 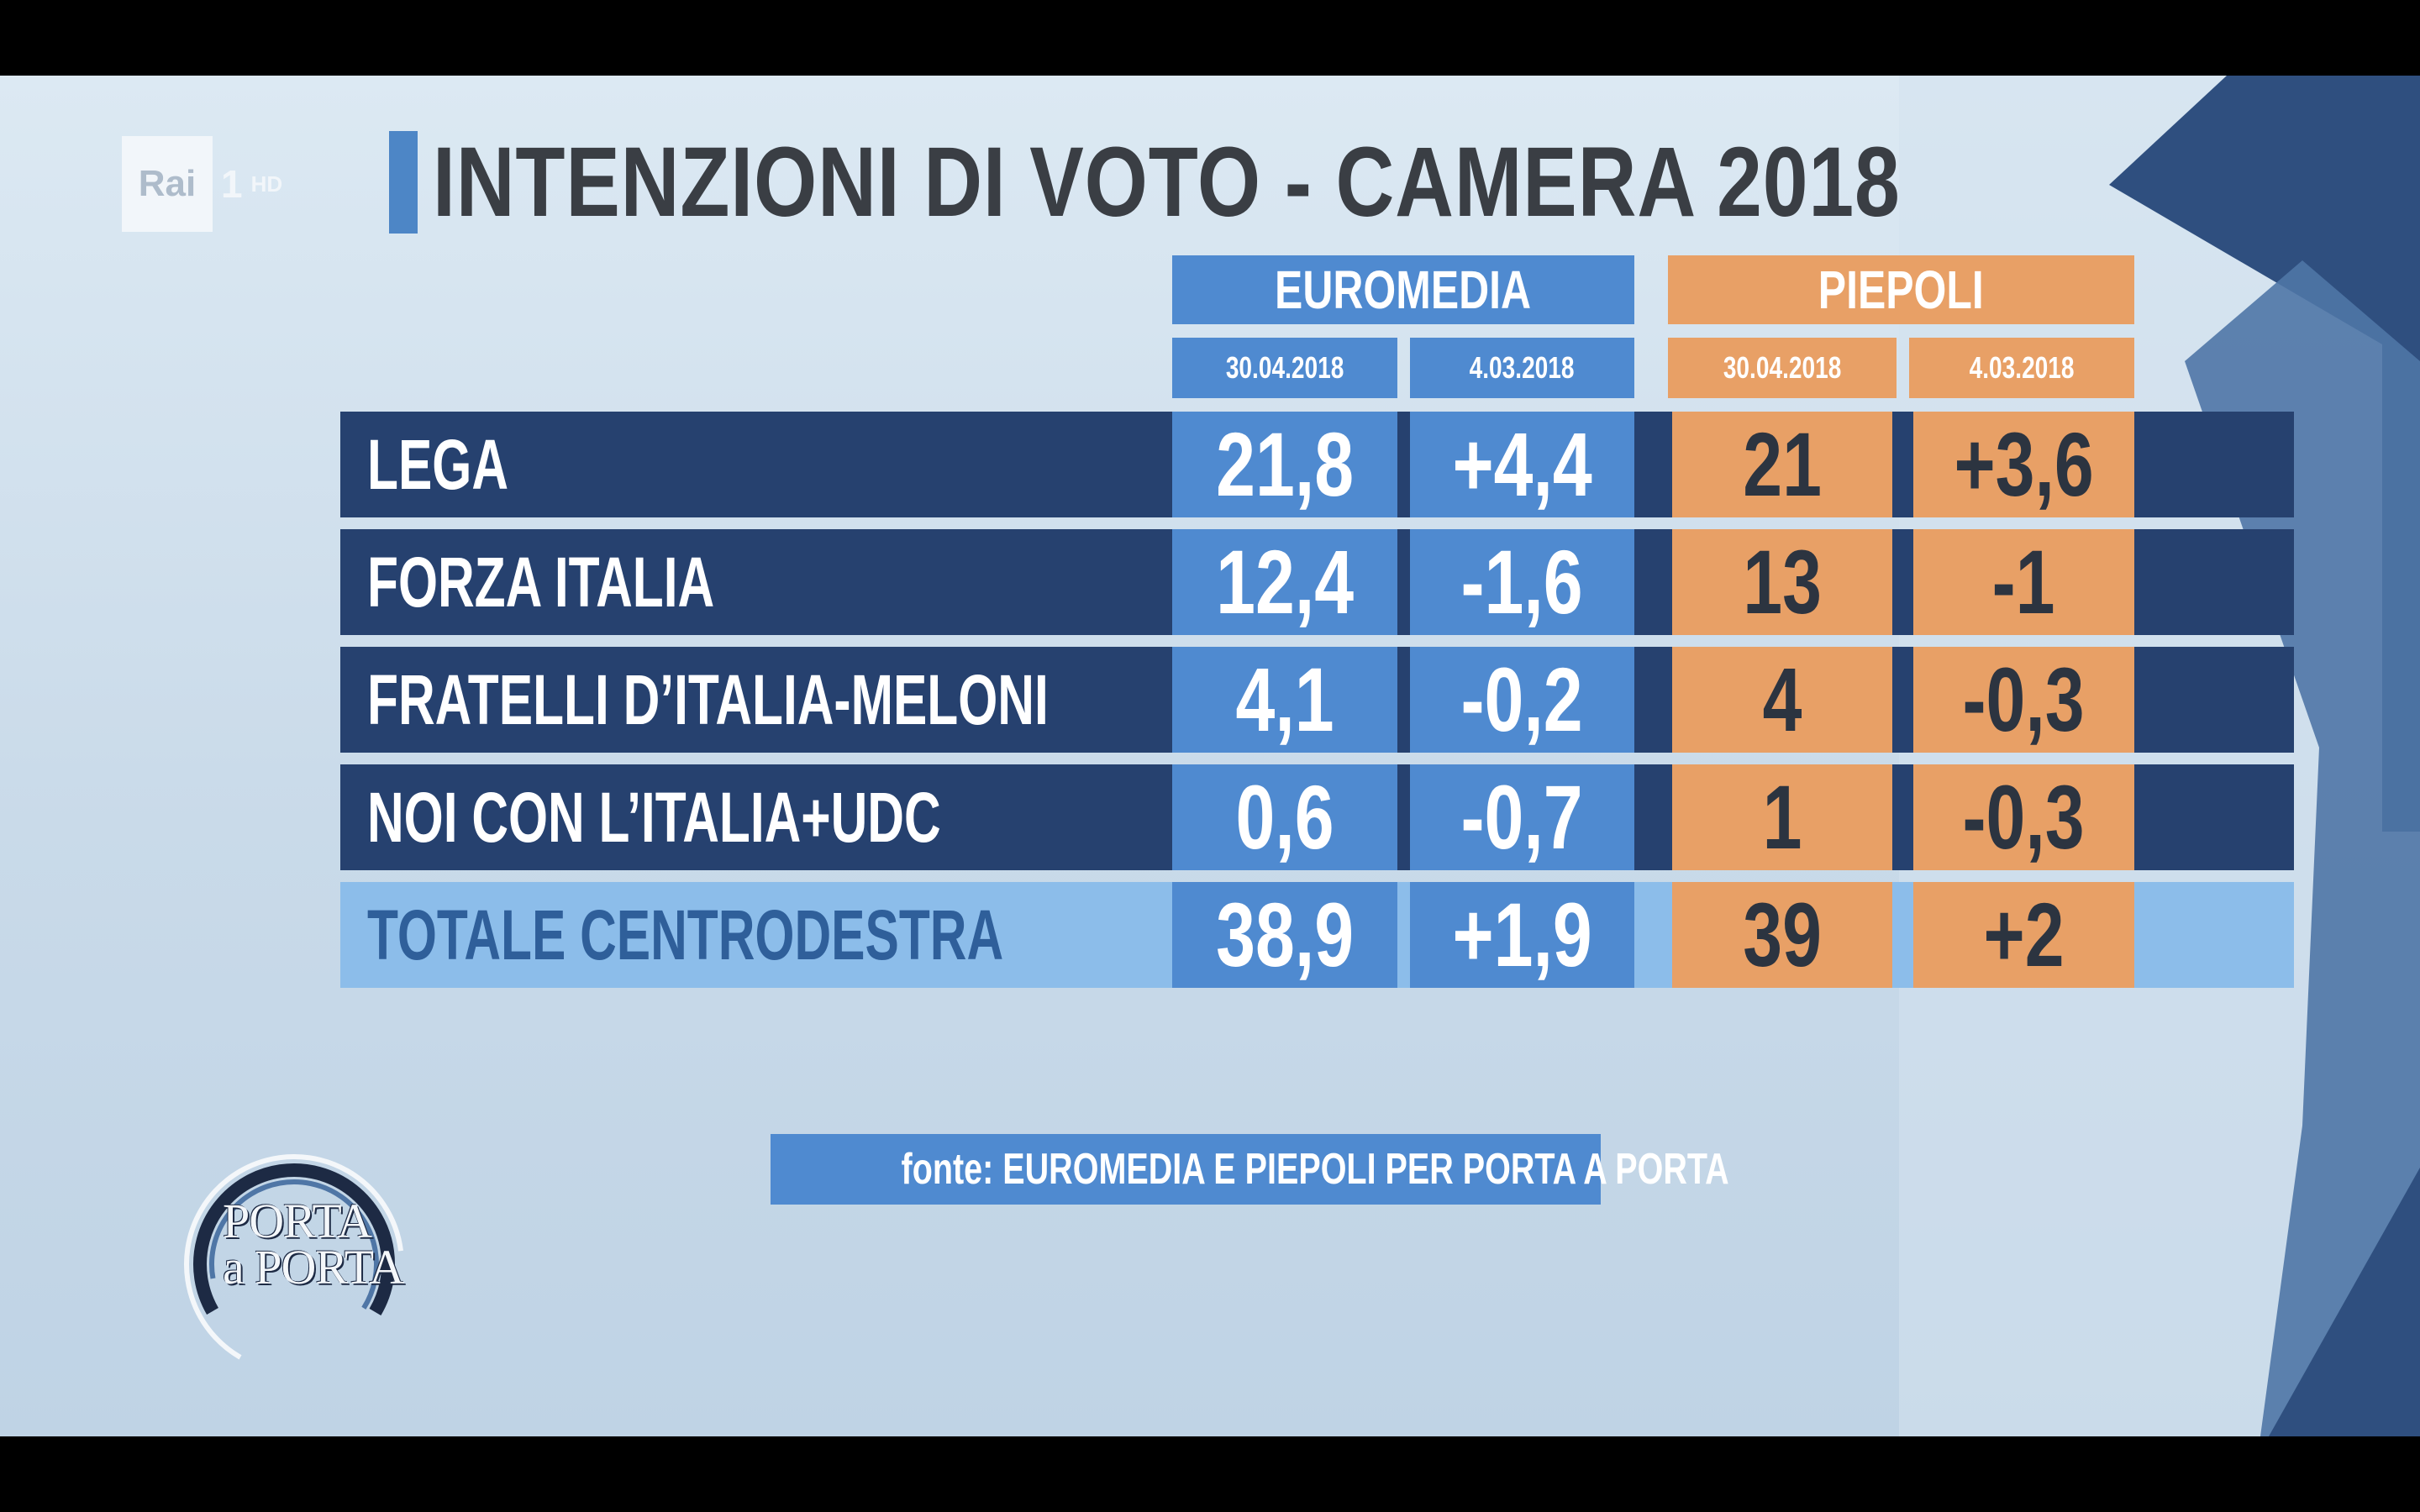 What do you see at coordinates (541, 582) in the screenshot?
I see `party-label: FORZA ITALIA` at bounding box center [541, 582].